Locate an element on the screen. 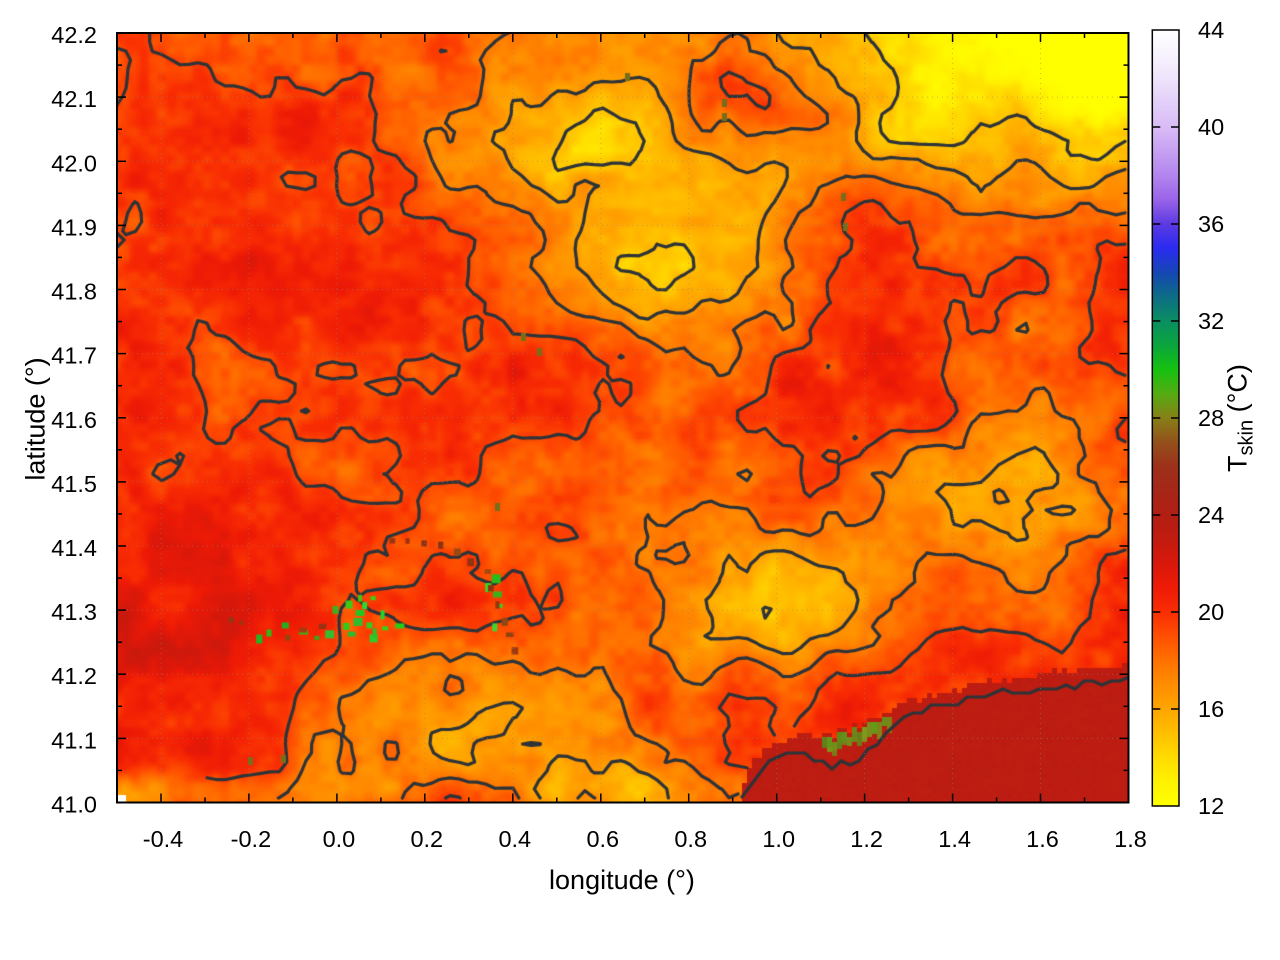  svg-text: 20 is located at coordinates (1211, 612).